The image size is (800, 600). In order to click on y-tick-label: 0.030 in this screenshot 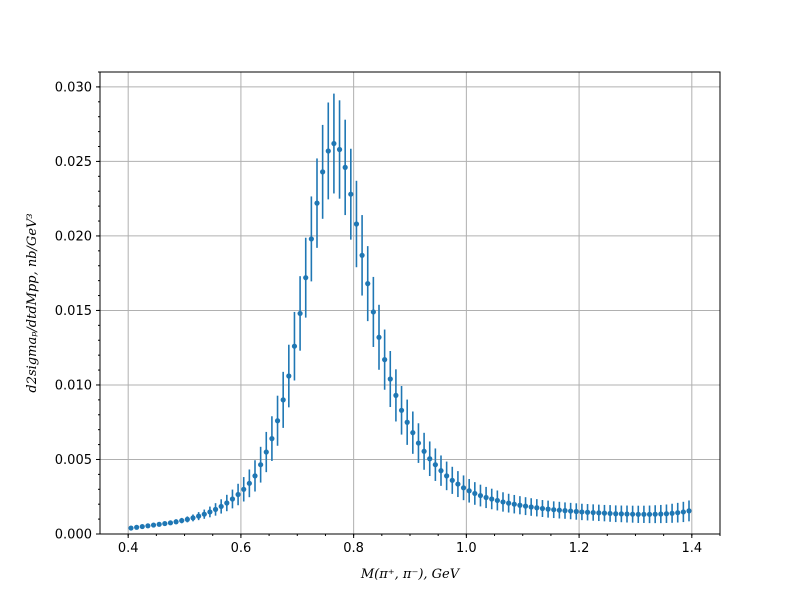, I will do `click(73, 87)`.